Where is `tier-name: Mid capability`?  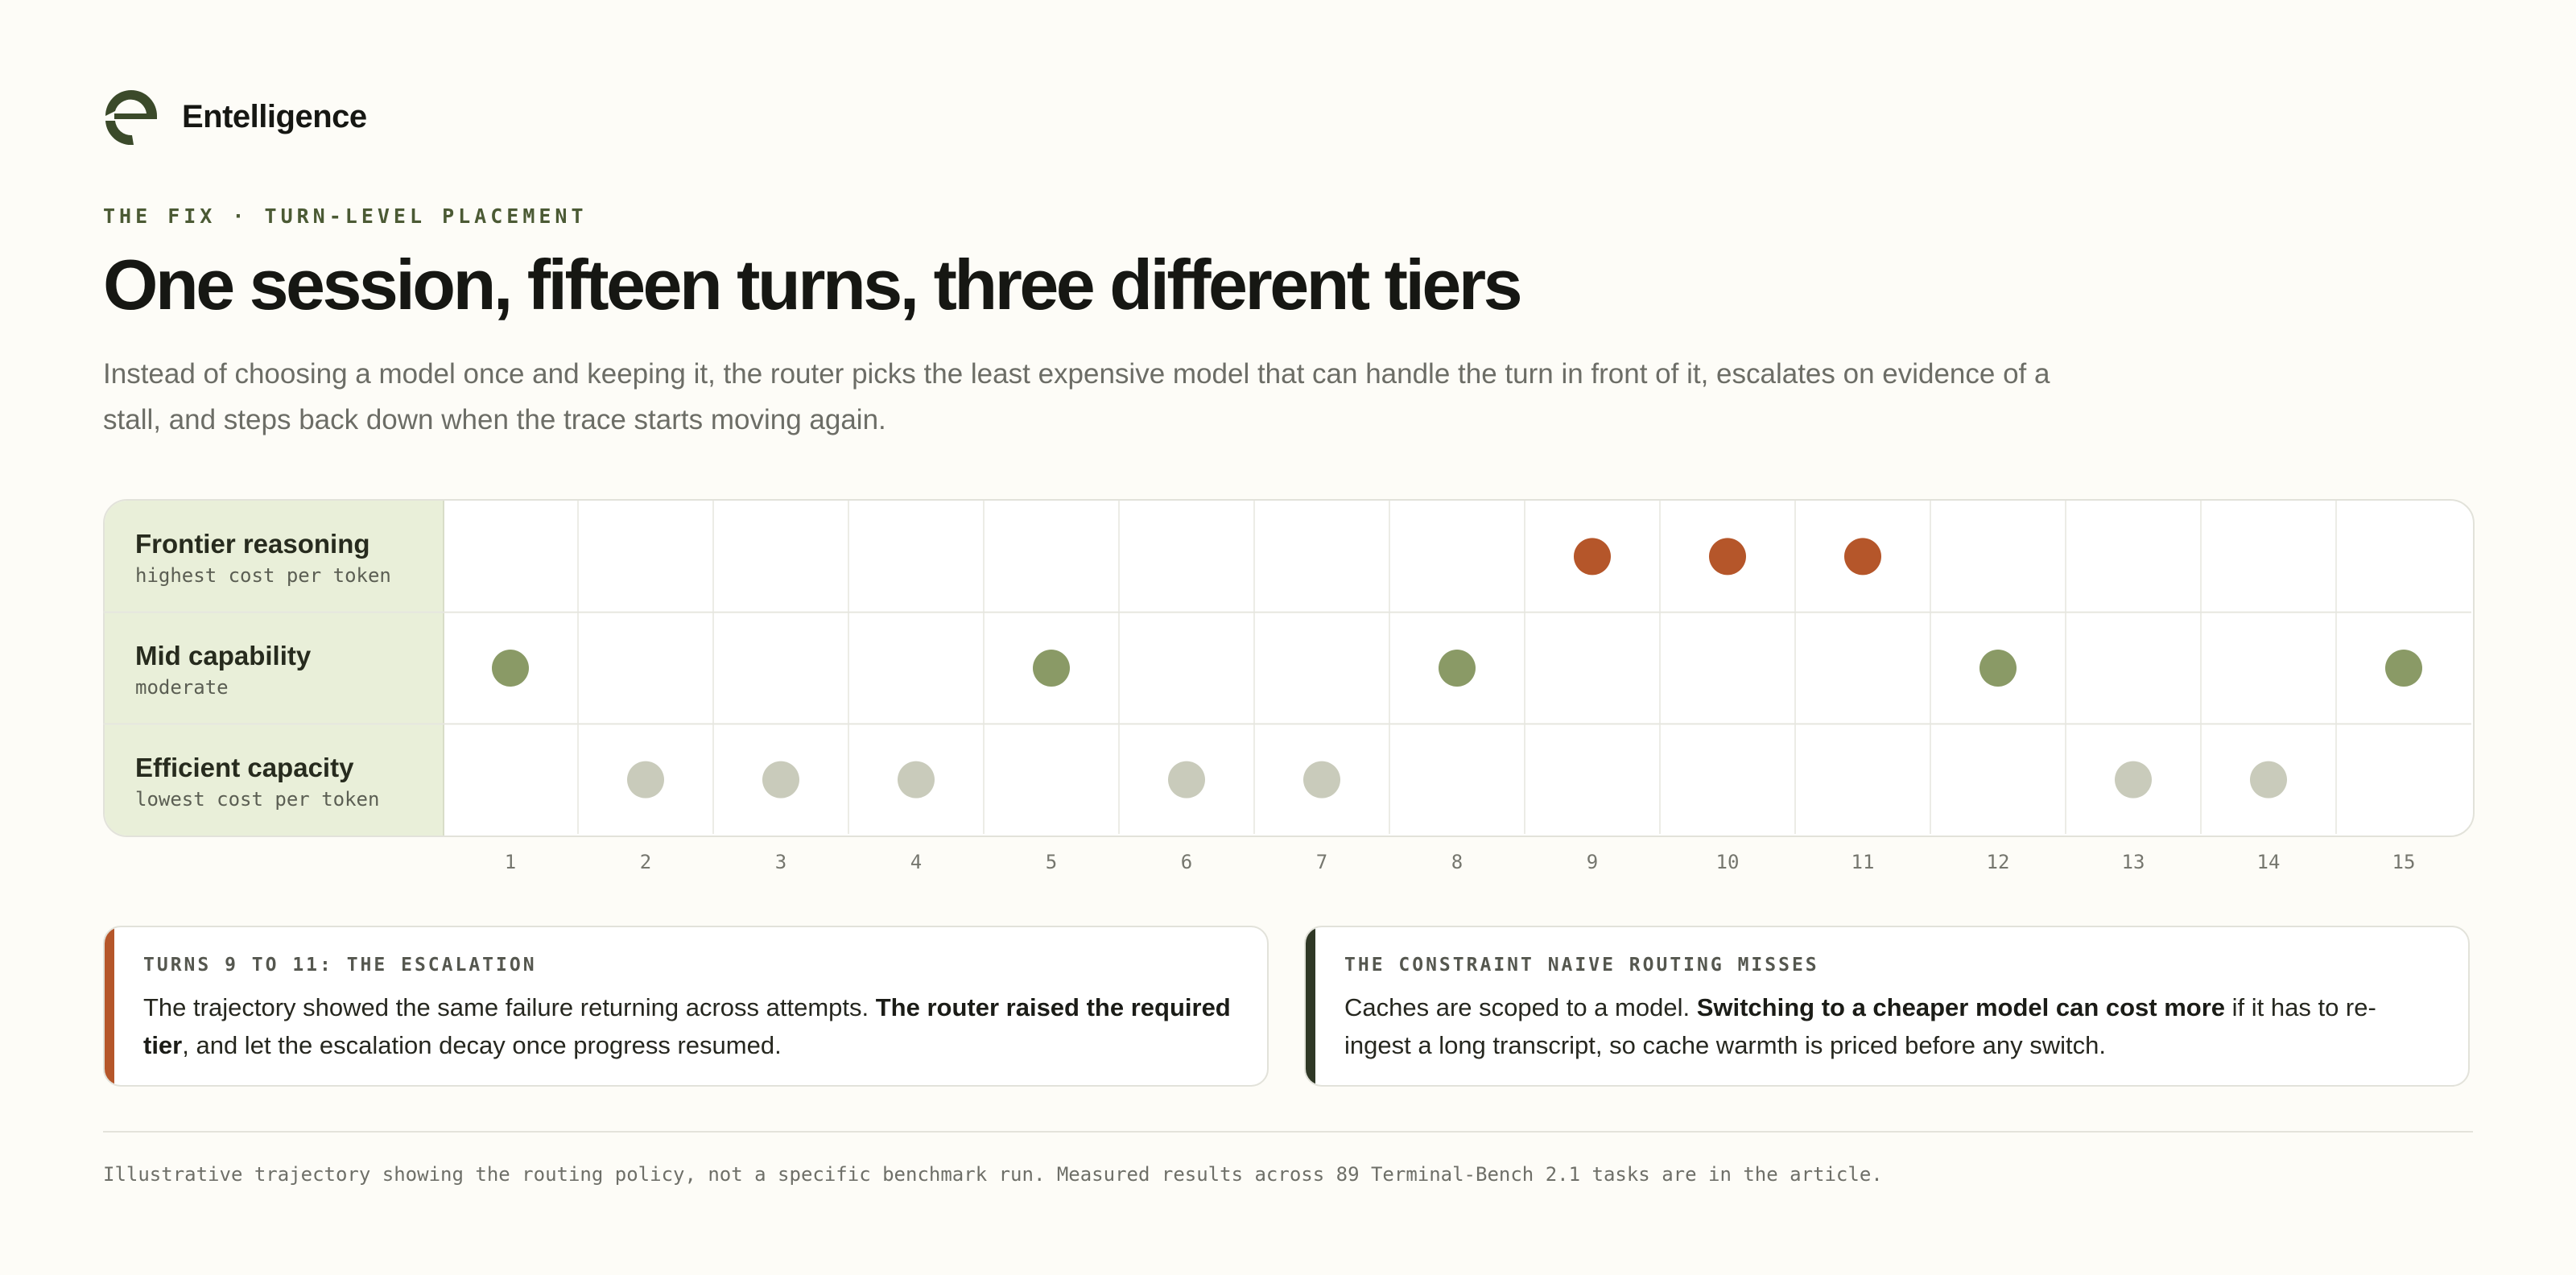 tier-name: Mid capability is located at coordinates (223, 656).